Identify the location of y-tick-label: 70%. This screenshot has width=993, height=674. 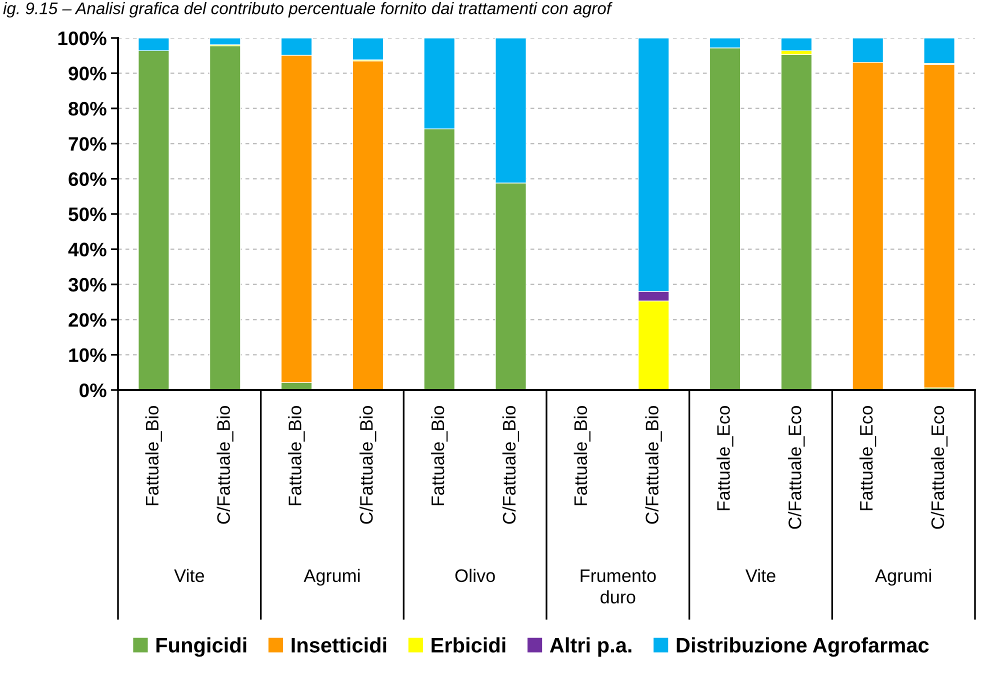
(87, 144).